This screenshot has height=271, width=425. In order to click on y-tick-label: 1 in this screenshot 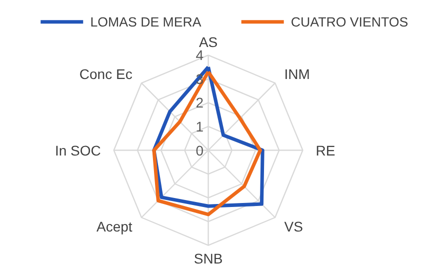, I will do `click(200, 126)`.